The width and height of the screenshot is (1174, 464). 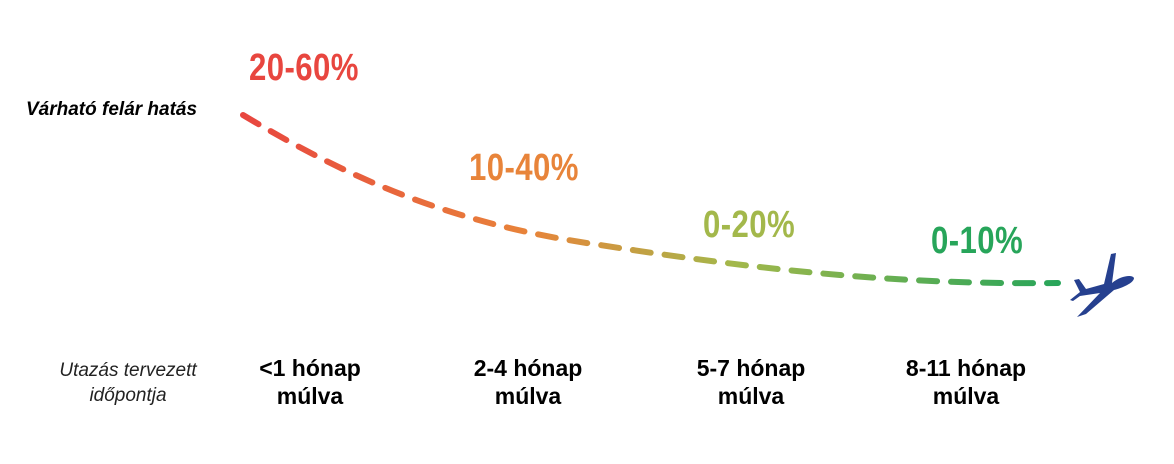 I want to click on period-label-1: <1 hónap múlva, so click(x=310, y=382).